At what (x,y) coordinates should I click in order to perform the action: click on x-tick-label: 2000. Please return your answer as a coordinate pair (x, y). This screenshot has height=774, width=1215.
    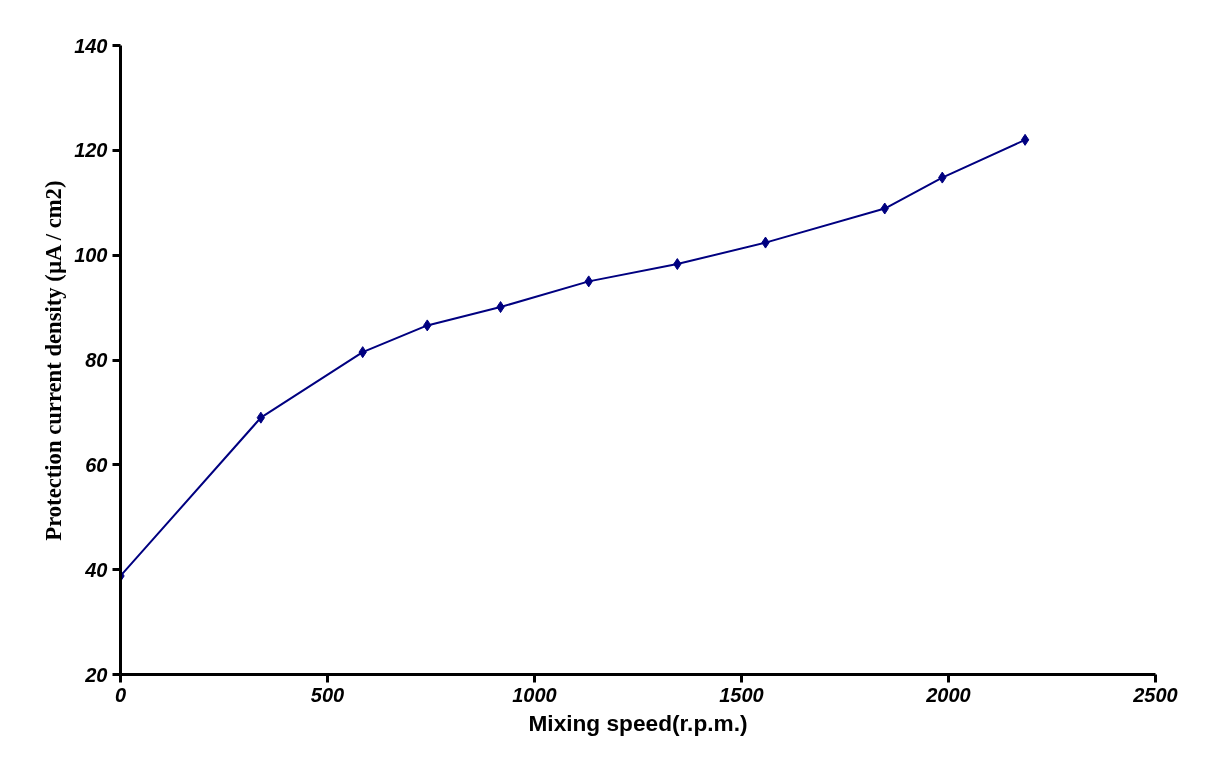
    Looking at the image, I should click on (948, 694).